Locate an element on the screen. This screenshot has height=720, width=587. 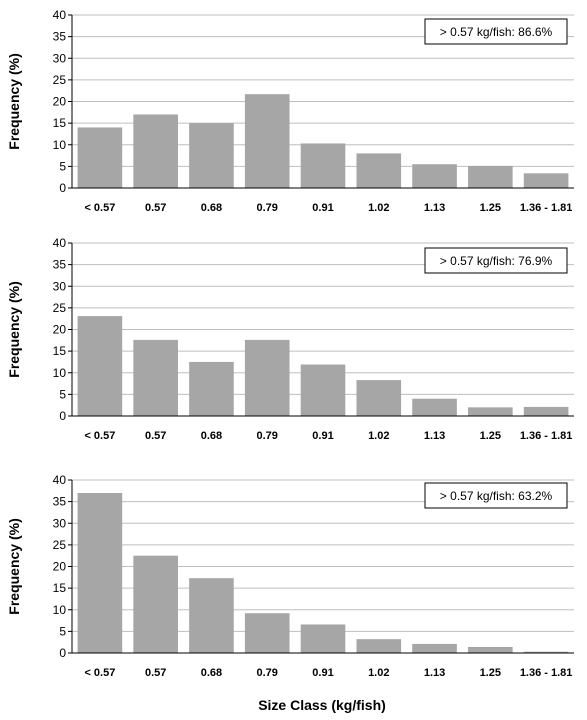
annotation-box: > 0.57 kg/fish: 63.2% is located at coordinates (496, 495).